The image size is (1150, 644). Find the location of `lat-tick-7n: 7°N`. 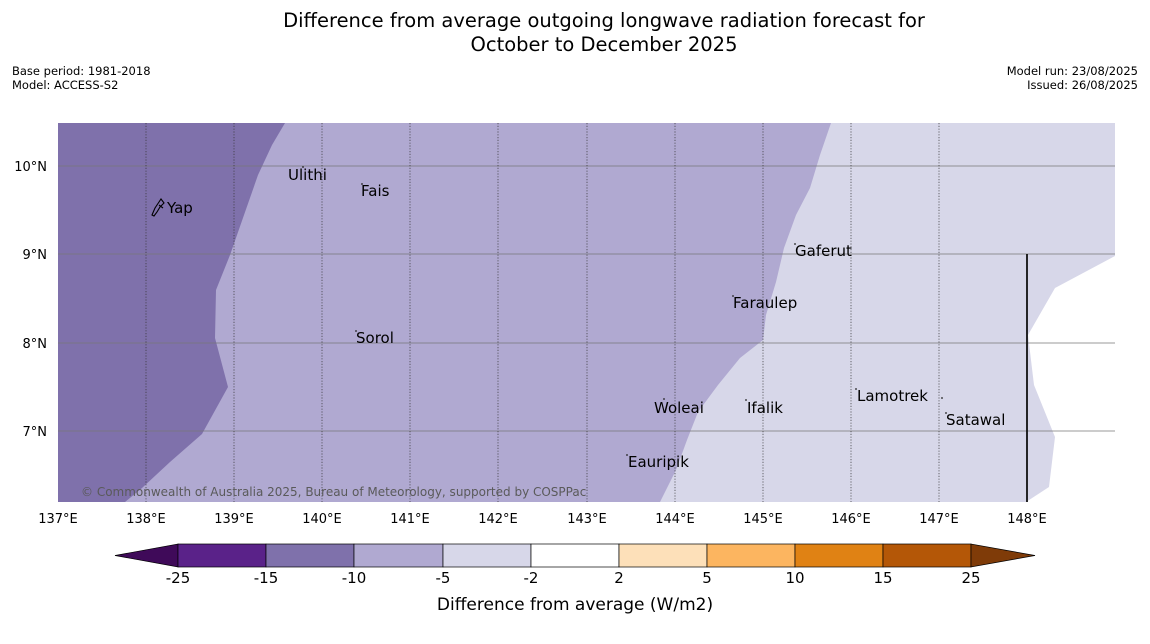

lat-tick-7n: 7°N is located at coordinates (35, 432).